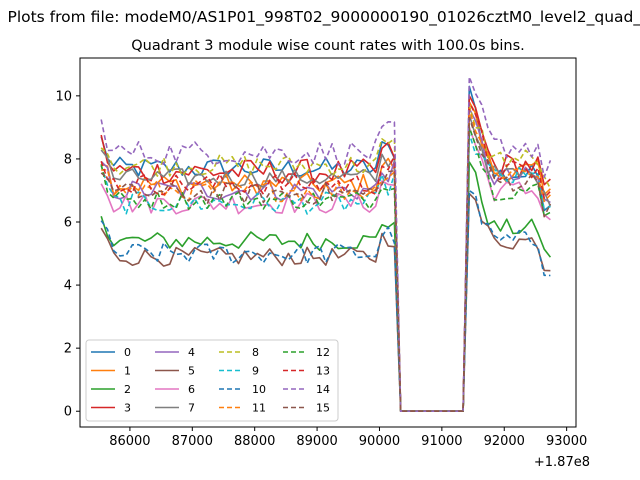  What do you see at coordinates (566, 441) in the screenshot?
I see `x-tick-label: 93000` at bounding box center [566, 441].